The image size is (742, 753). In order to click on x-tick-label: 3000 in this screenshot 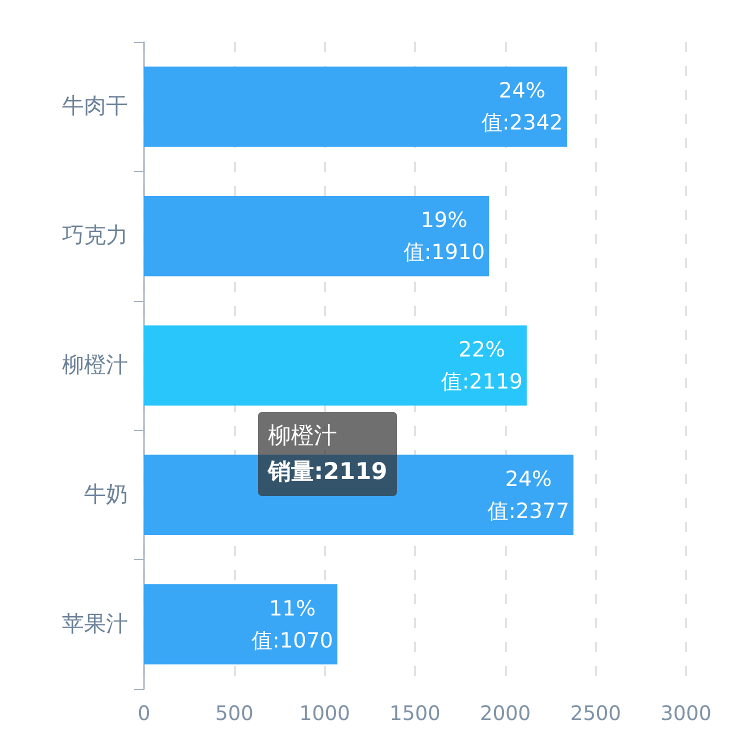, I will do `click(686, 713)`.